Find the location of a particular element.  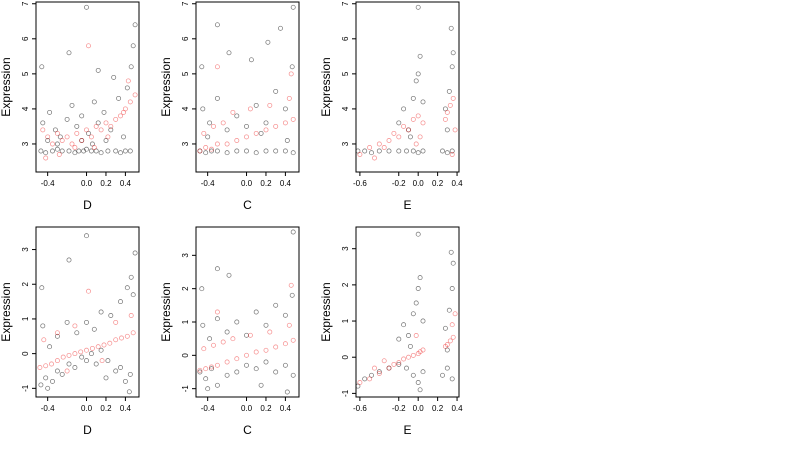

scatter-panel-1: -0.4 0.0 0.2 0.4 3 4 5 6 7 D Expression is located at coordinates (70, 106).